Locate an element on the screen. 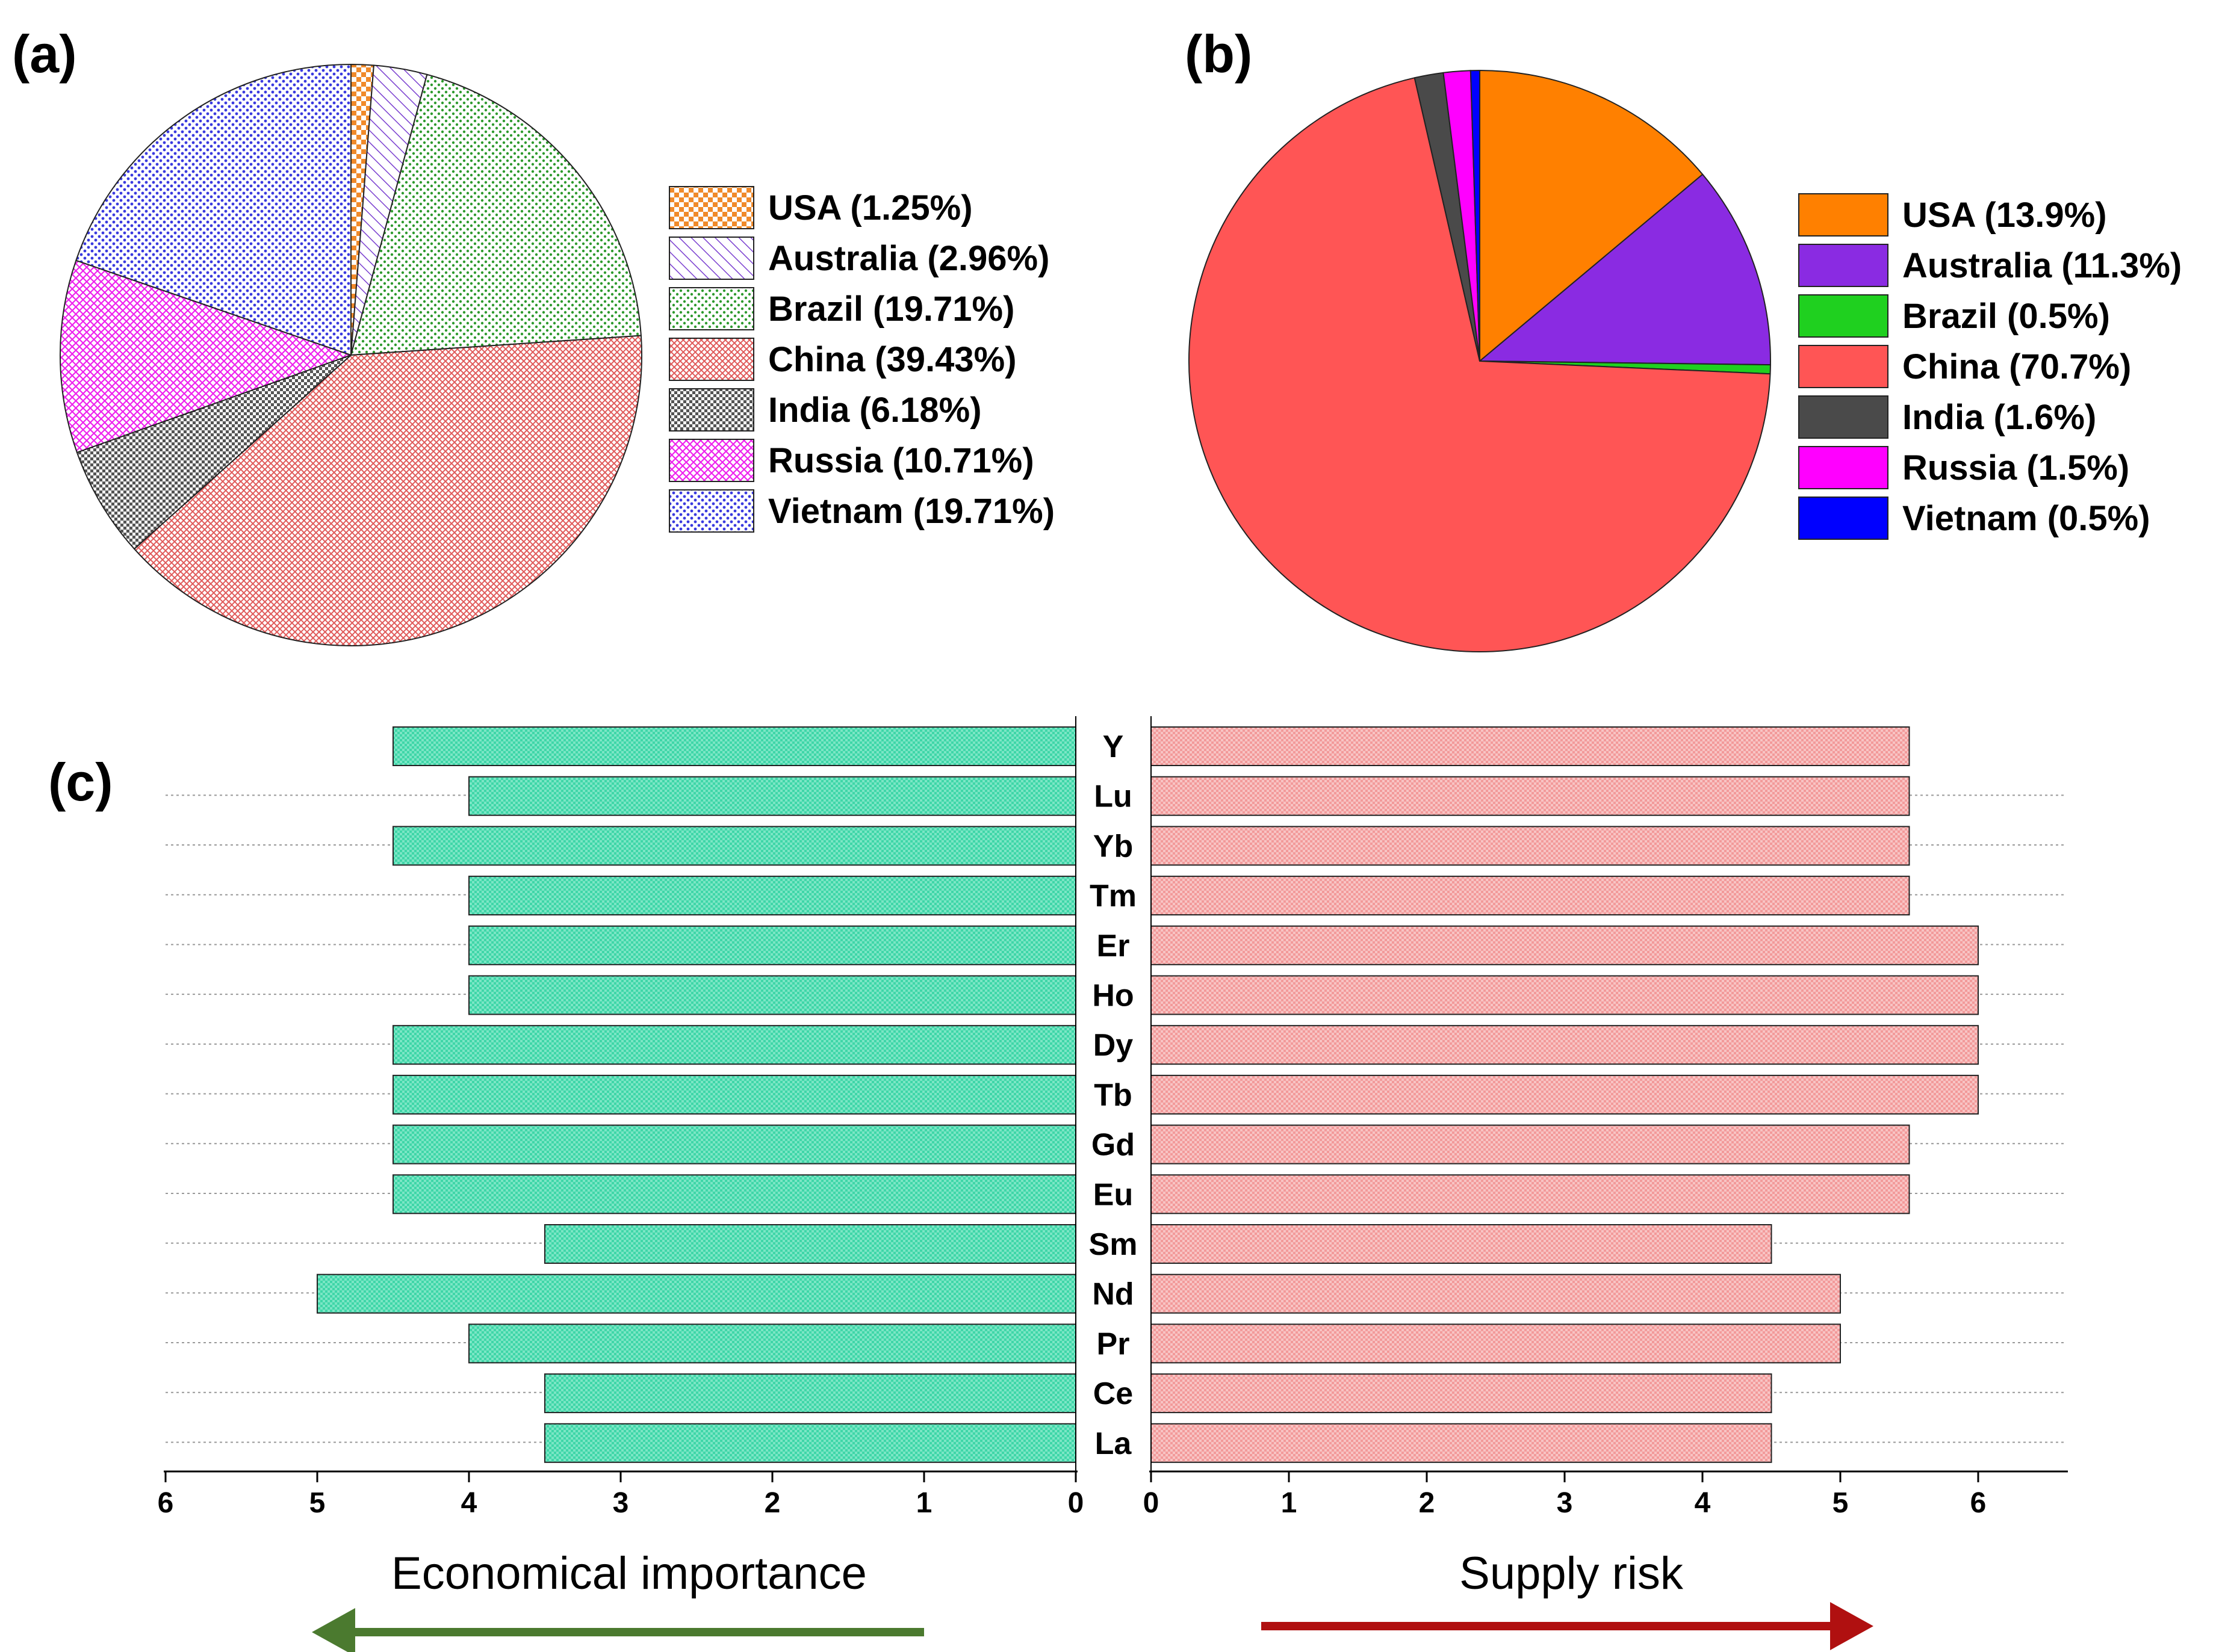  bar-supply-risk-er is located at coordinates (1564, 945).